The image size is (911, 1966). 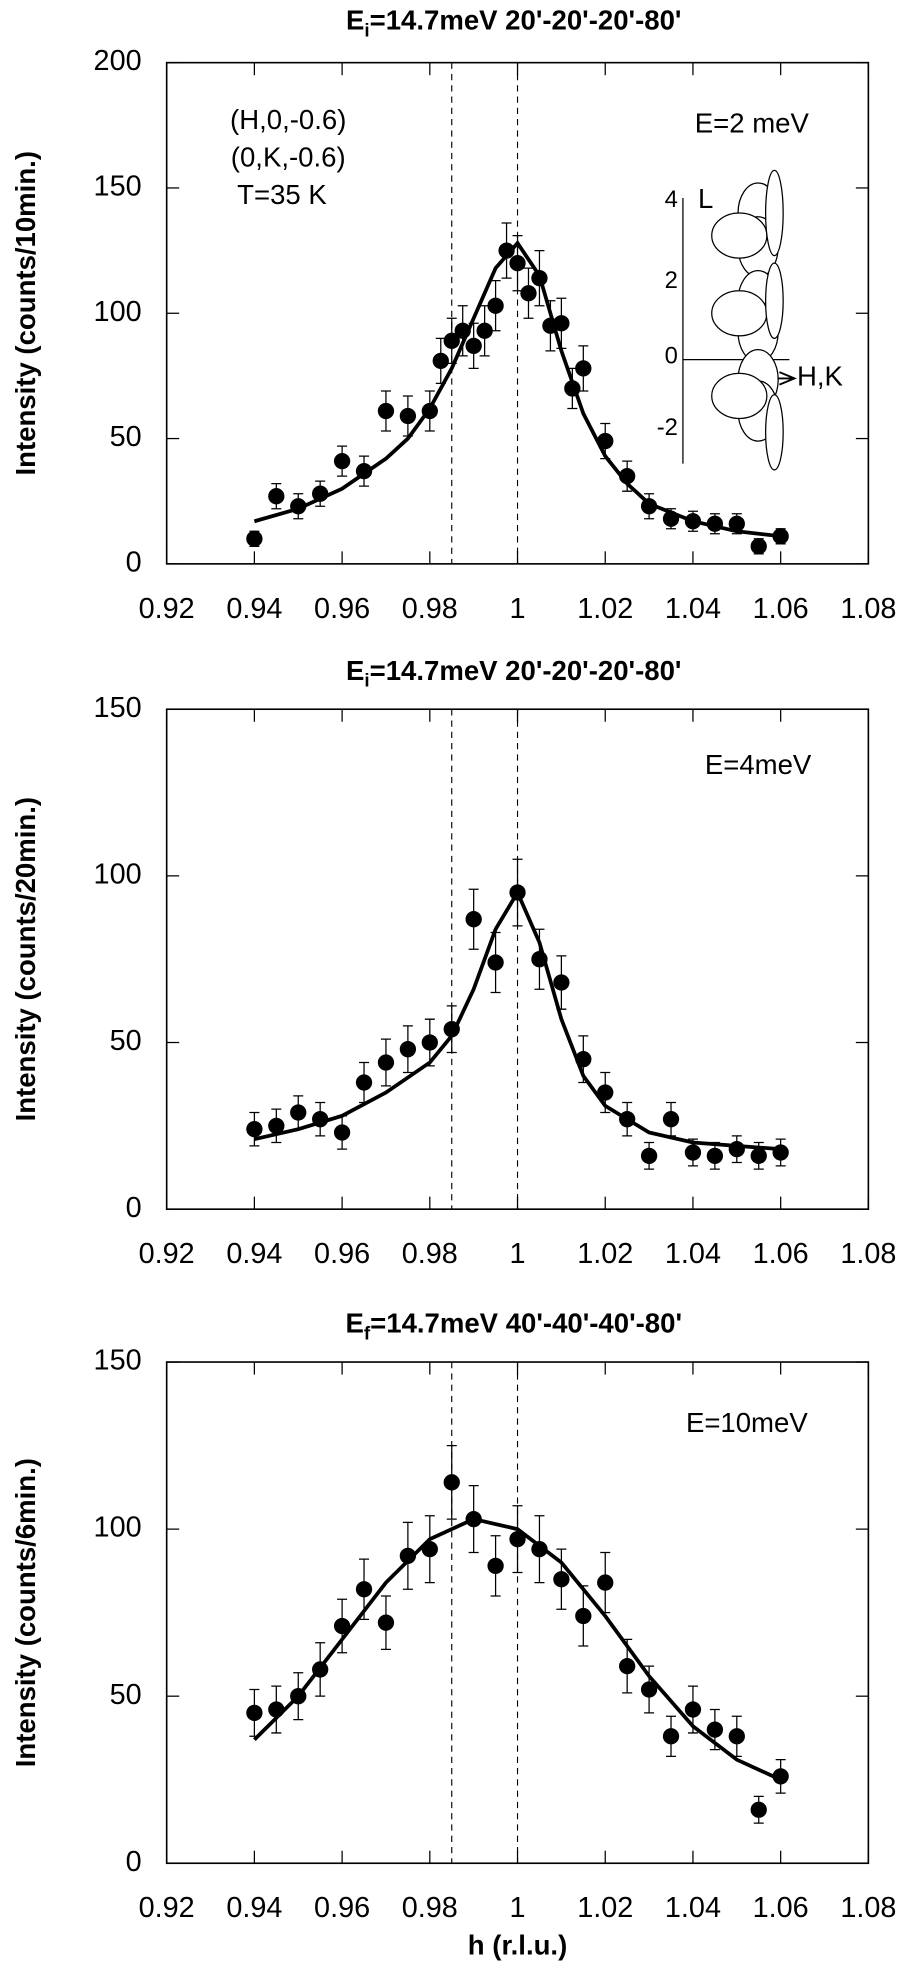 I want to click on inset-tick-label: -2, so click(x=667, y=427).